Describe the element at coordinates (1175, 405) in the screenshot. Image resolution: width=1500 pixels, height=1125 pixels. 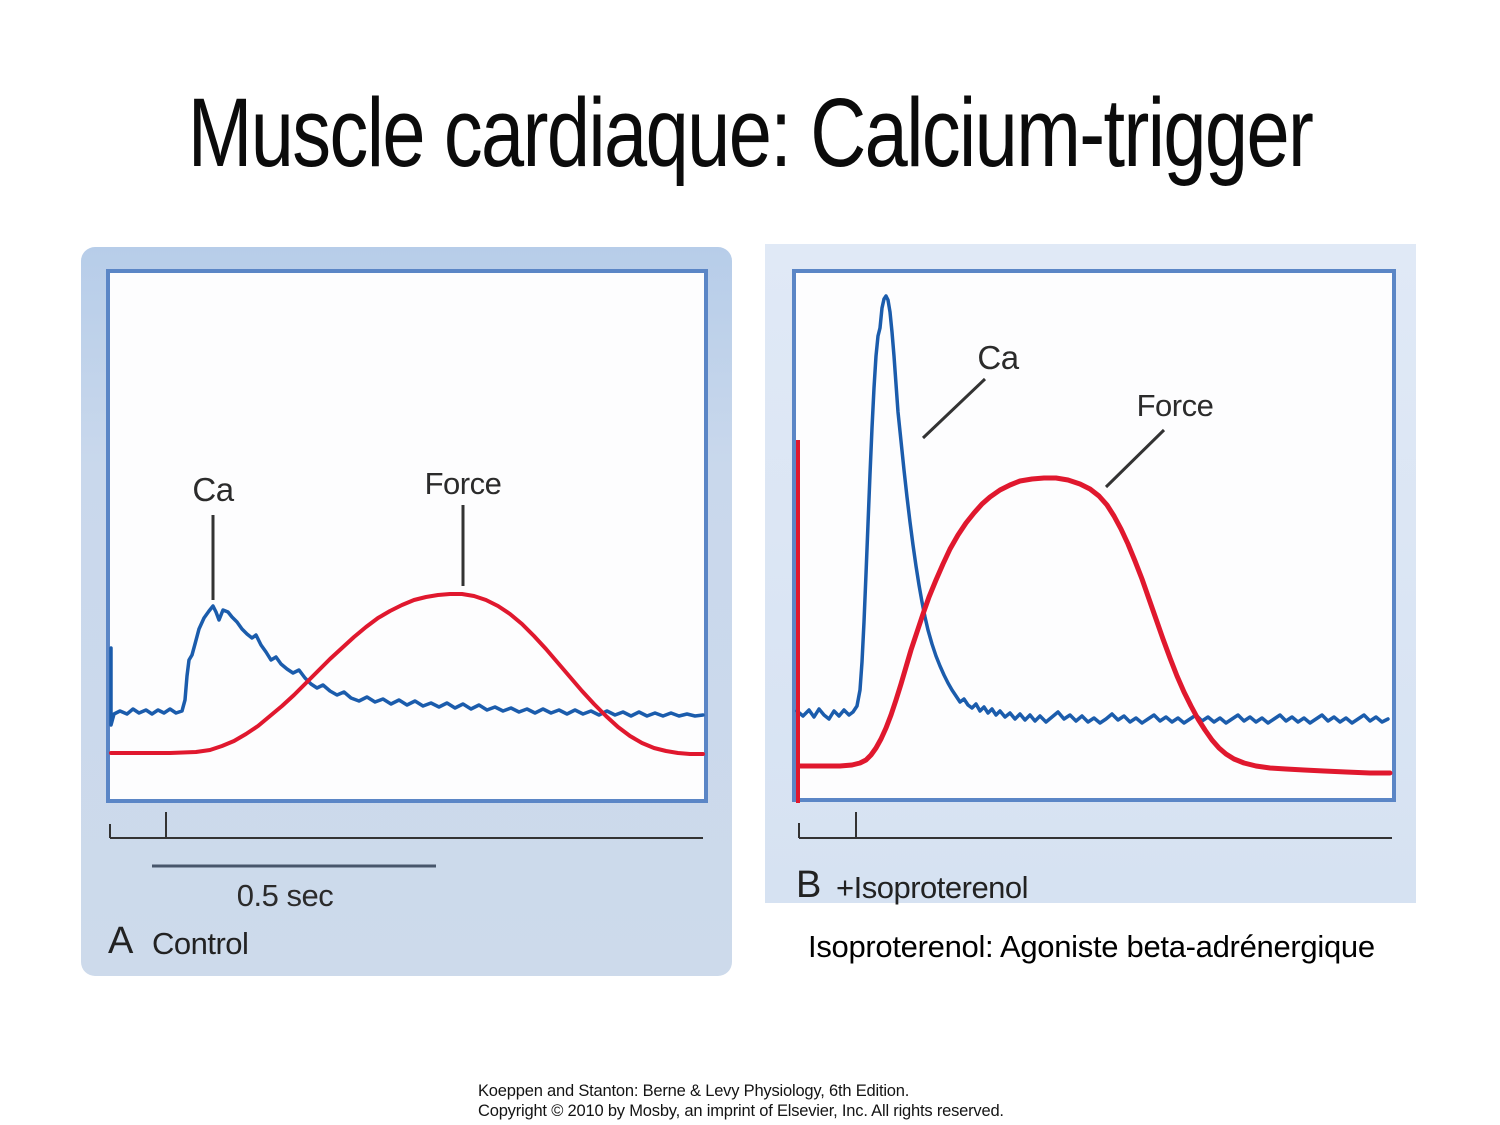
I see `force-label-b: Force` at that location.